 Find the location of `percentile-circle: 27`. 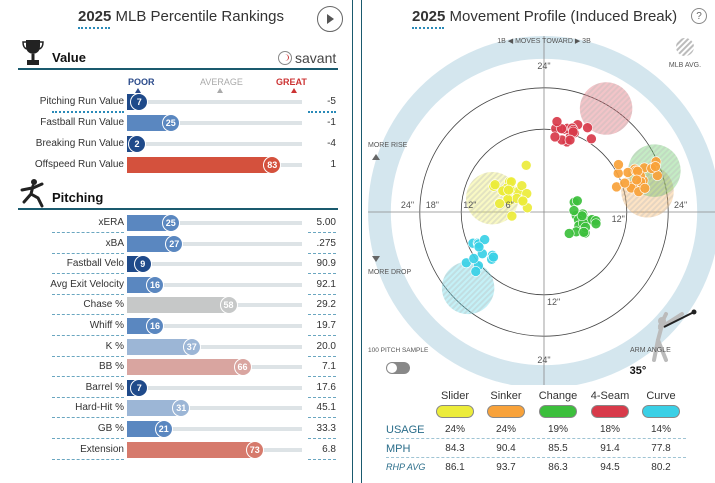

percentile-circle: 27 is located at coordinates (174, 243).